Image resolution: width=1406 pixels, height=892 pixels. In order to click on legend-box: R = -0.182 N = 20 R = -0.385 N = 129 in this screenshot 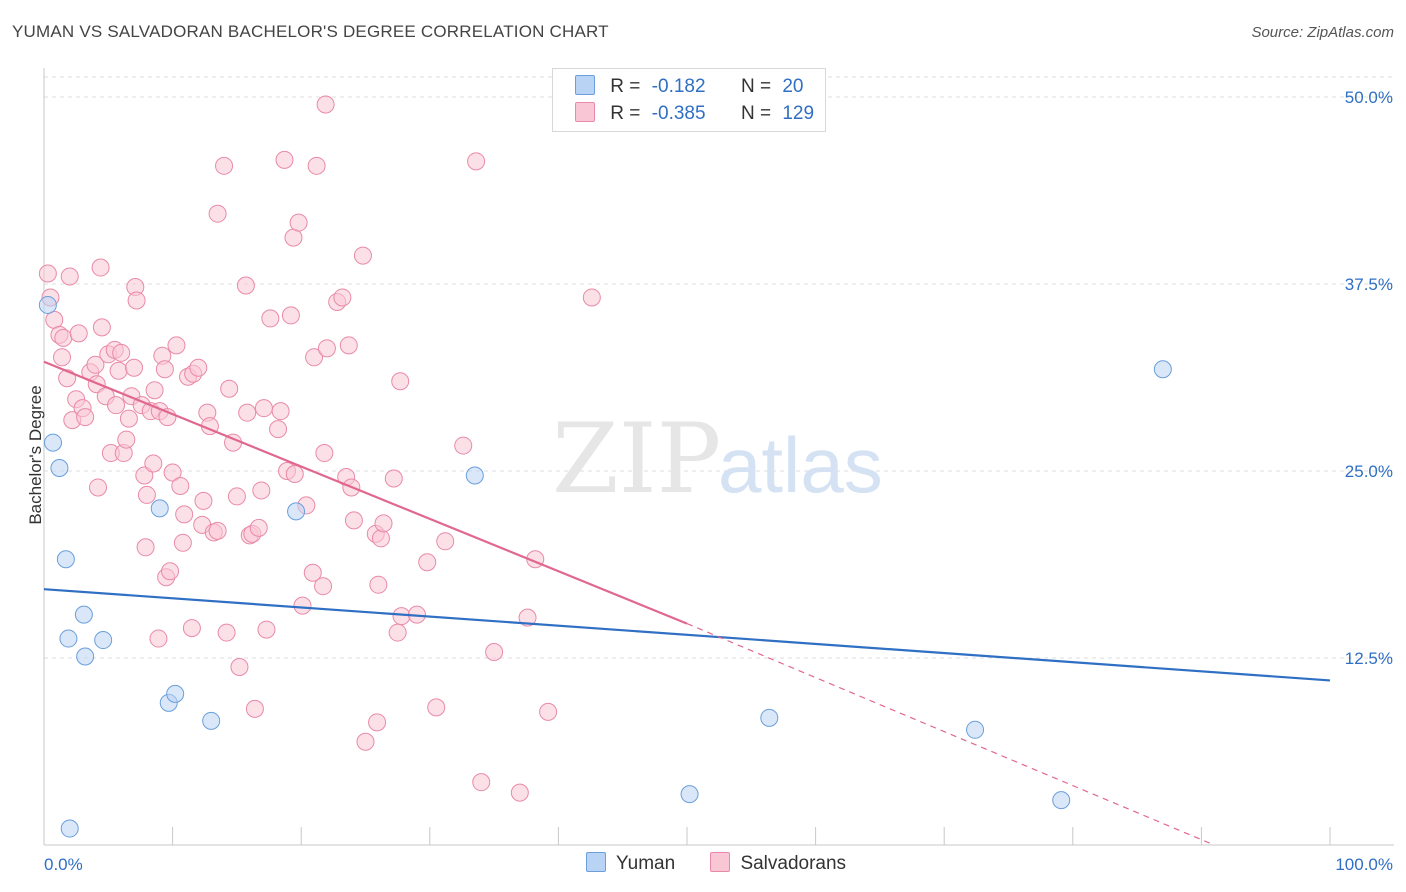, I will do `click(689, 100)`.